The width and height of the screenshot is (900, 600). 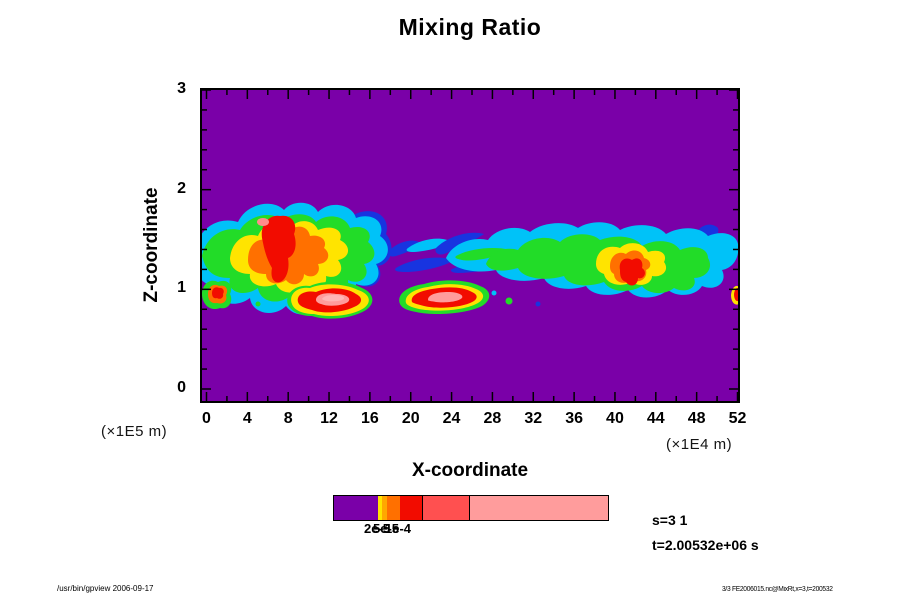 I want to click on mid-lens, so click(x=470, y=297).